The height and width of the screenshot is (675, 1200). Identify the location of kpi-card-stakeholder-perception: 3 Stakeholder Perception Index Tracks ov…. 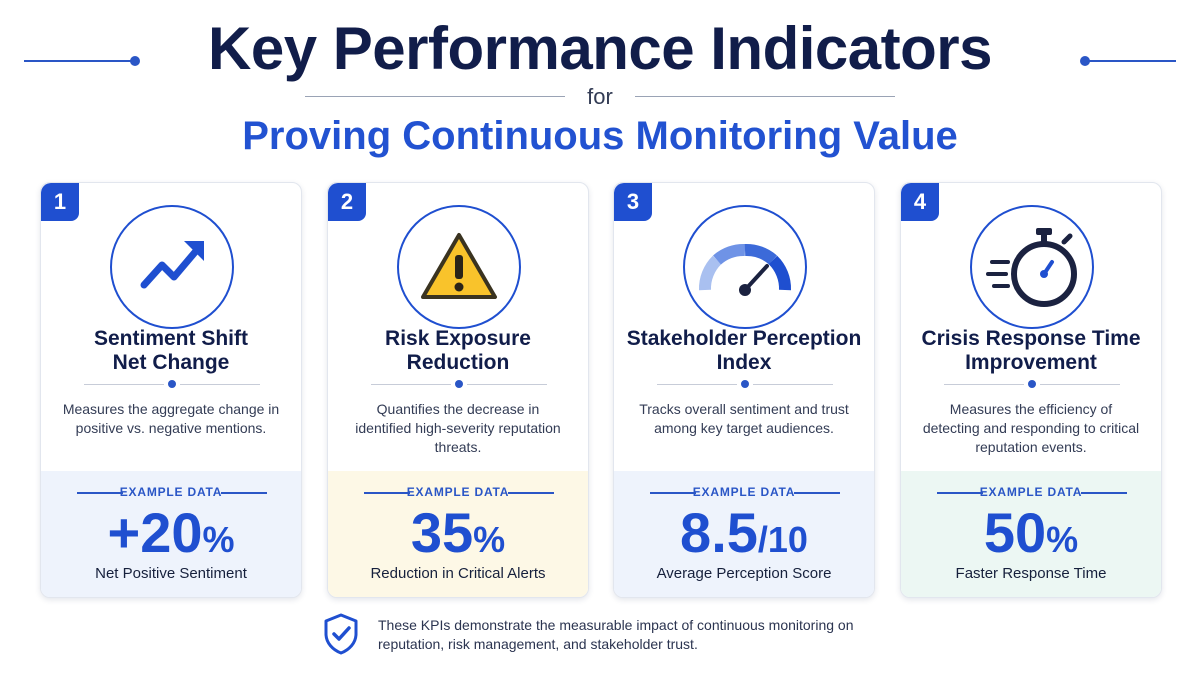
(744, 390).